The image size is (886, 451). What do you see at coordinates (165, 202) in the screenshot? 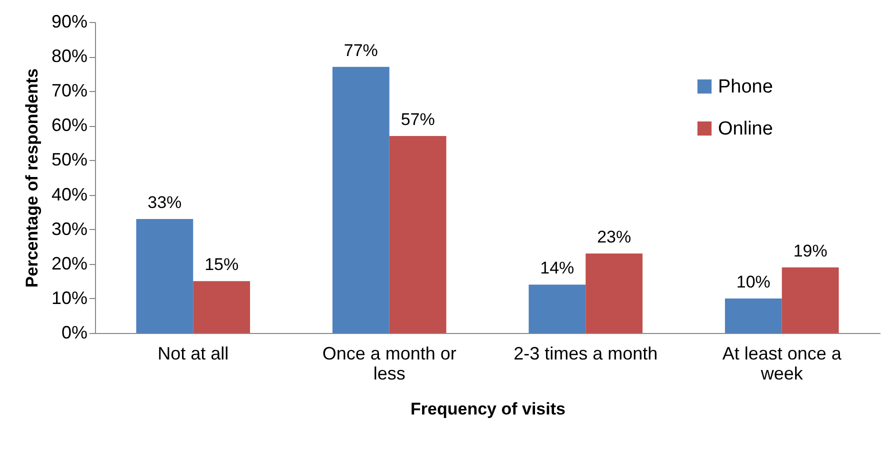
I see `data-label: 33%` at bounding box center [165, 202].